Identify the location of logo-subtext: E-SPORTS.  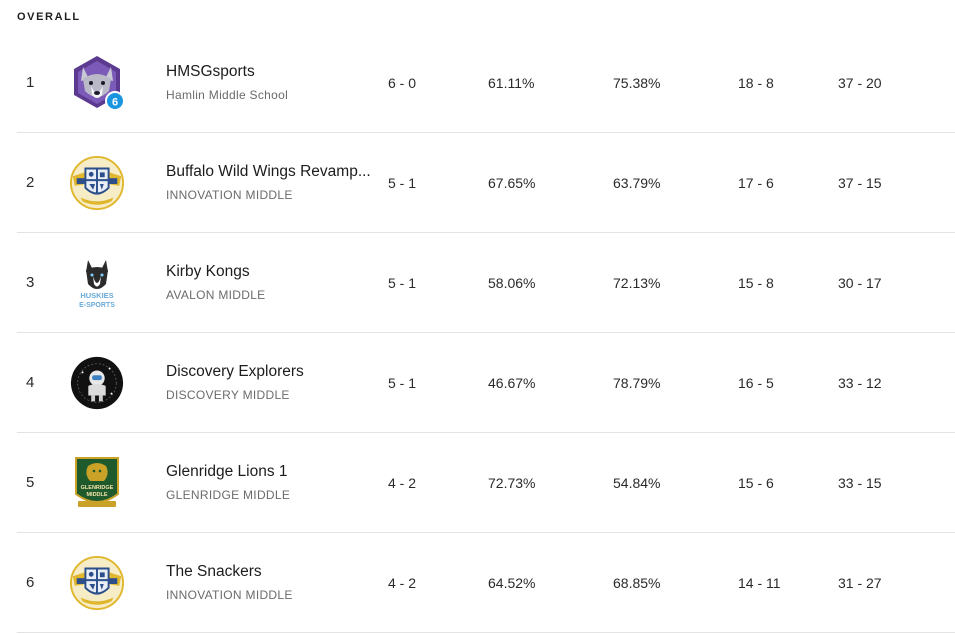
(97, 305).